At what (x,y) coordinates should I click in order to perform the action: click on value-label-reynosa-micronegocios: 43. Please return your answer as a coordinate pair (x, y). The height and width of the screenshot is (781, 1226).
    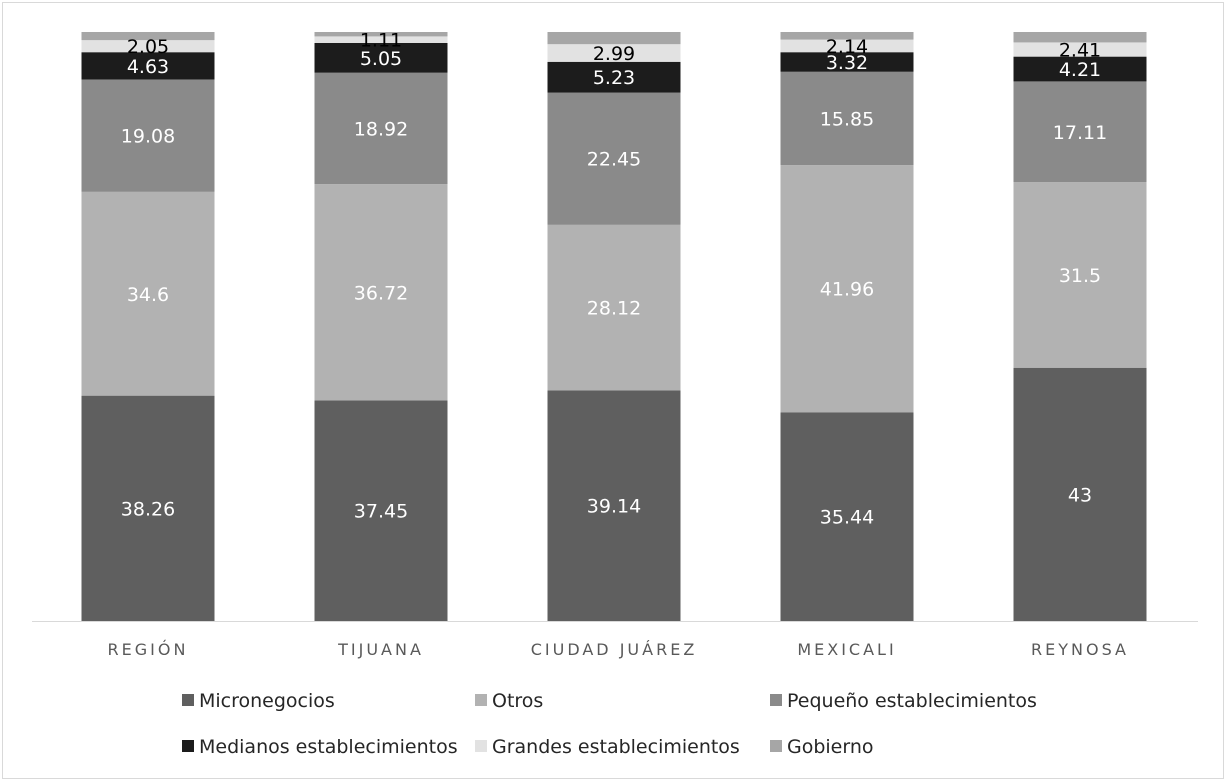
    Looking at the image, I should click on (1080, 495).